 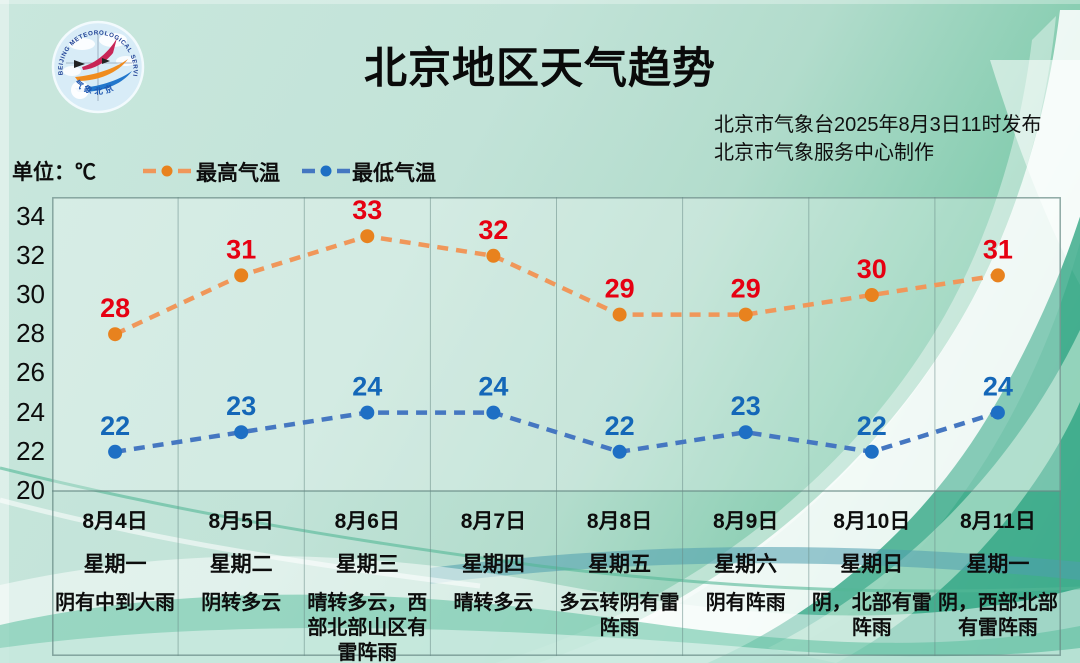 I want to click on high-temp-legend-marker-icon, so click(x=167, y=171).